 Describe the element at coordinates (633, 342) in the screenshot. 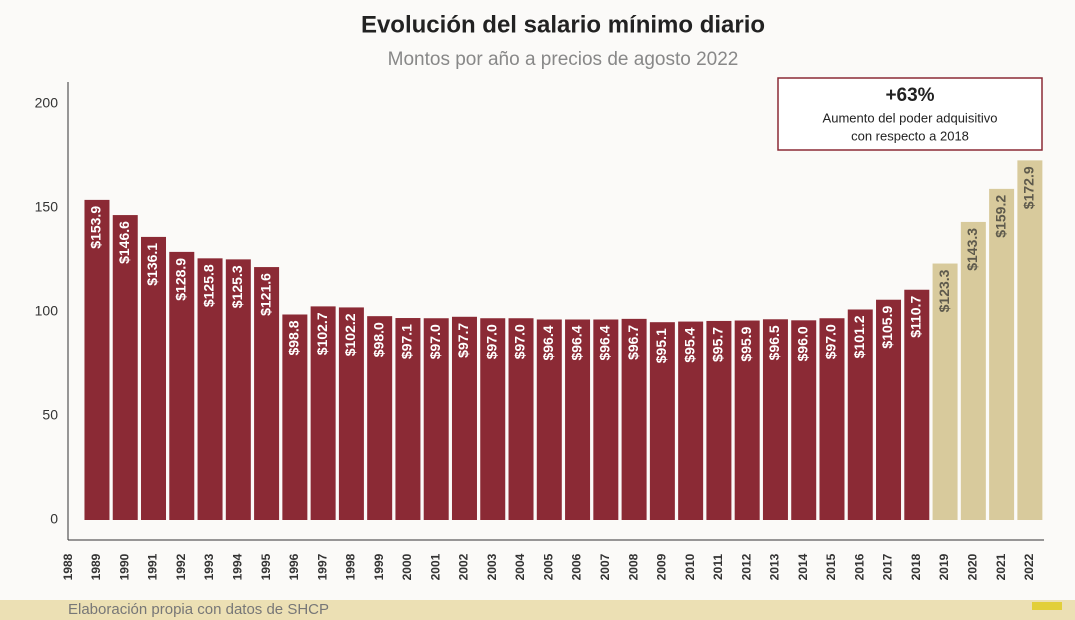

I see `value-label: $96.7` at that location.